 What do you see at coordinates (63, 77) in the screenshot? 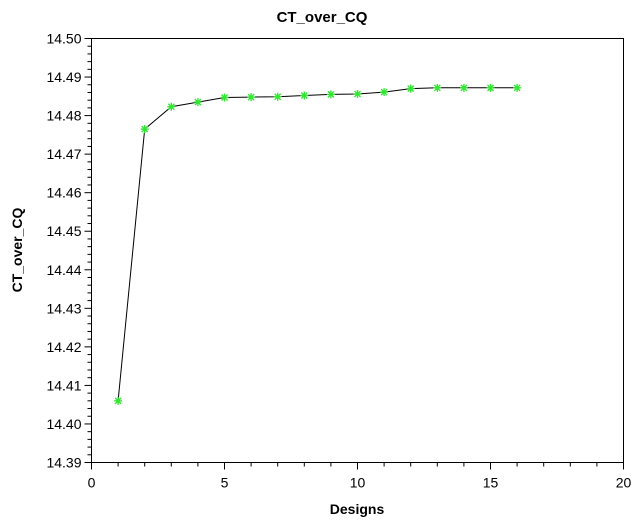
I see `y-tick-label: 14.49` at bounding box center [63, 77].